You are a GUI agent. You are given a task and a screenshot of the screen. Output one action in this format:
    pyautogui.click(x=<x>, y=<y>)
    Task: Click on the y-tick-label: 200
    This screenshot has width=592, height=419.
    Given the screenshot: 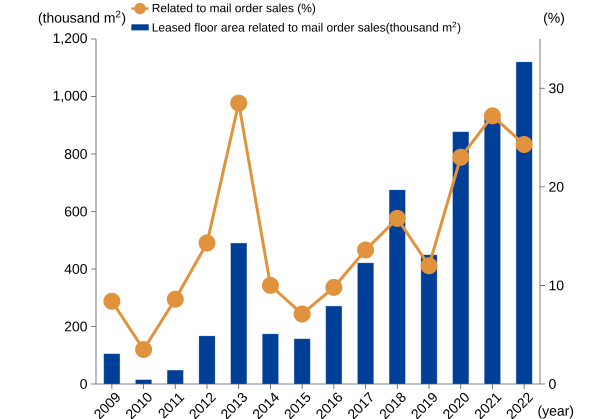 What is the action you would take?
    pyautogui.click(x=75, y=327)
    